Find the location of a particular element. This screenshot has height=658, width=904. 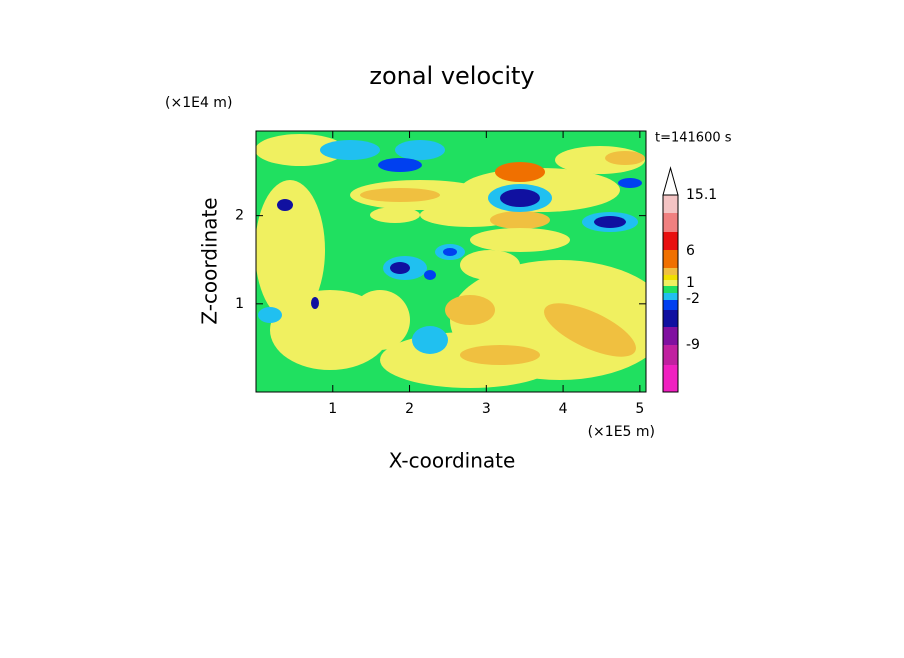

x-axis-label: X-coordinate is located at coordinates (452, 461).